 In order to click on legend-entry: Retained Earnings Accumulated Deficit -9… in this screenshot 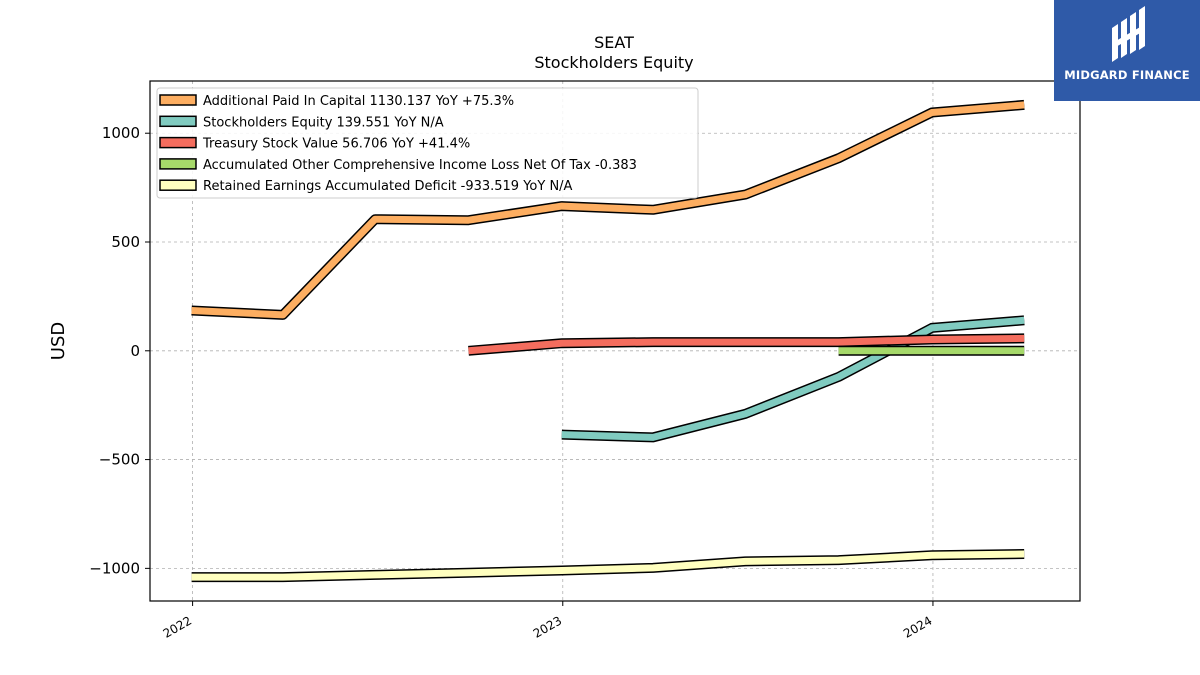, I will do `click(388, 186)`.